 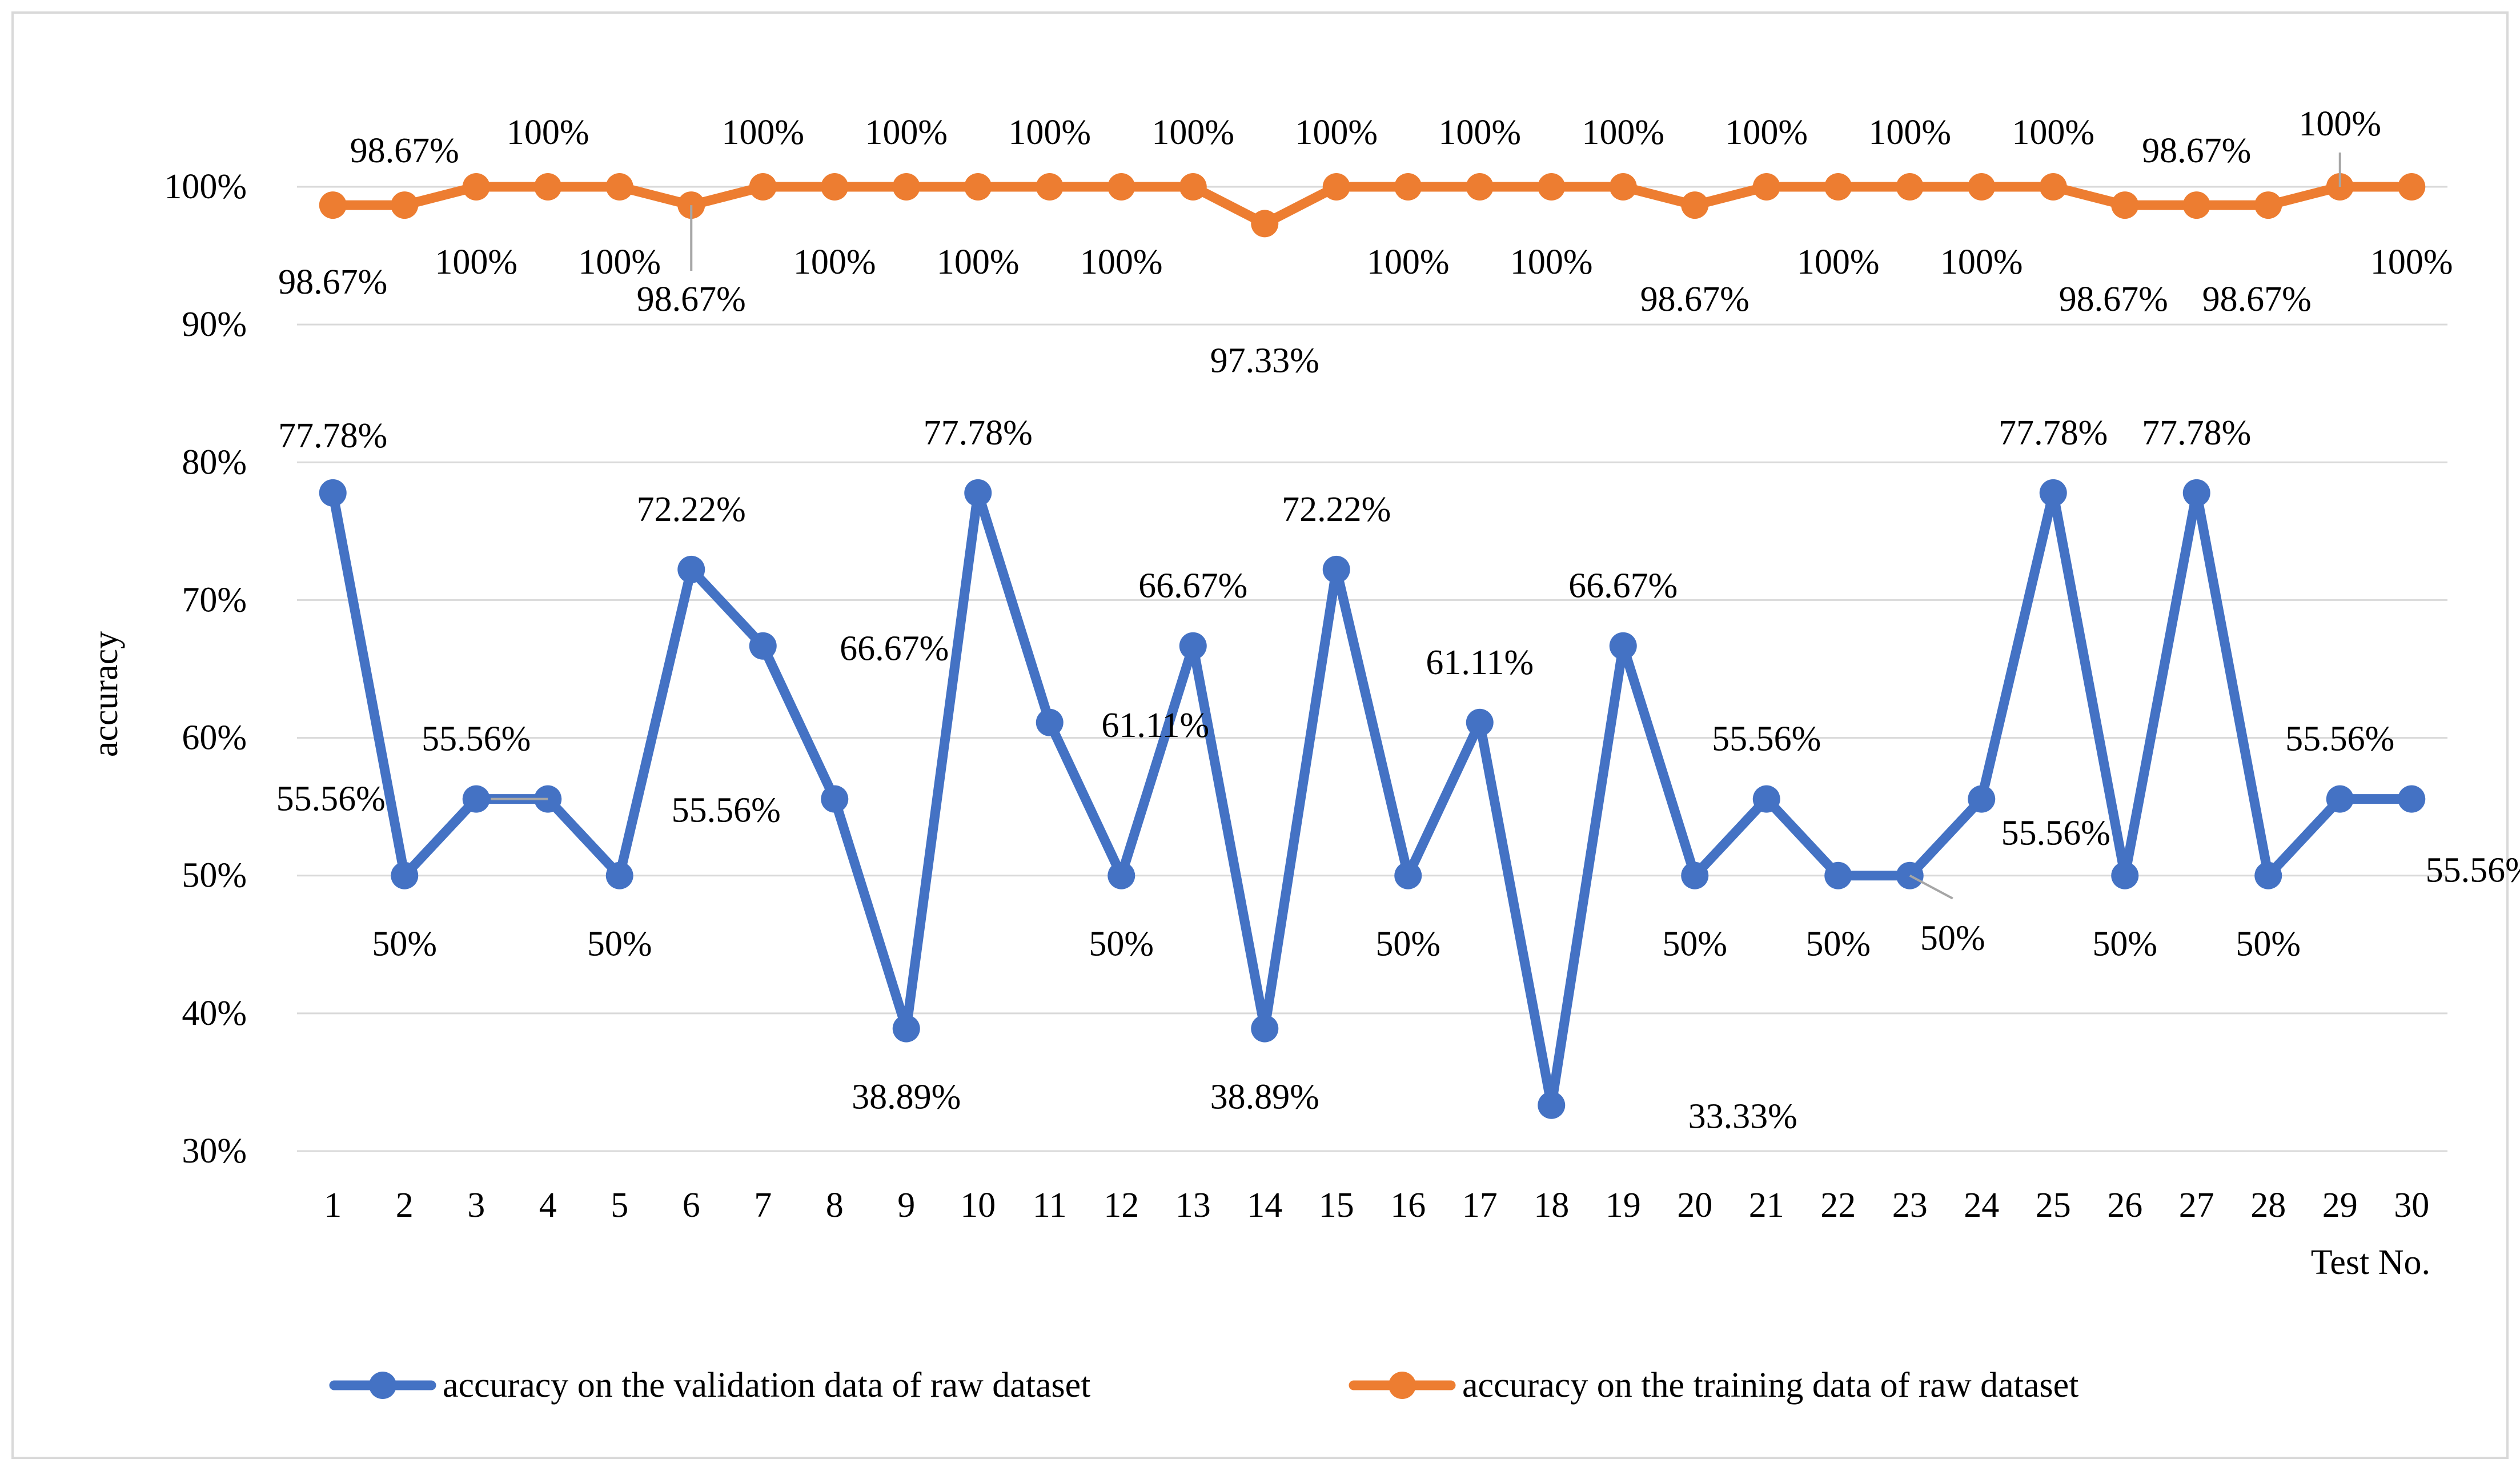 I want to click on x-tick-label: 9, so click(x=906, y=1206).